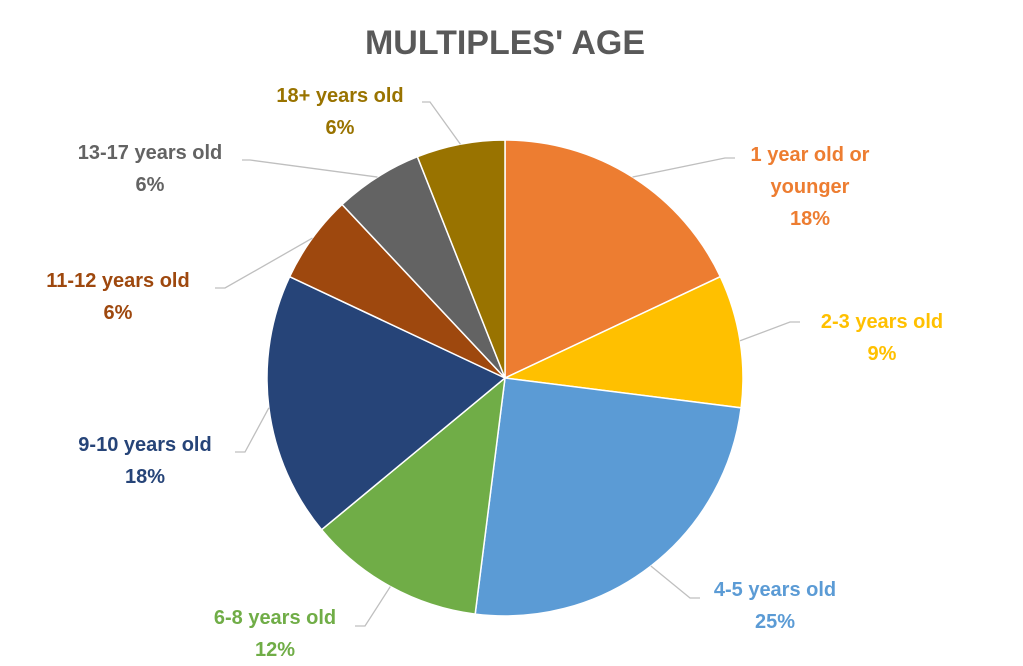 The image size is (1023, 666). I want to click on data-label: 1 year old or younger 18%, so click(810, 187).